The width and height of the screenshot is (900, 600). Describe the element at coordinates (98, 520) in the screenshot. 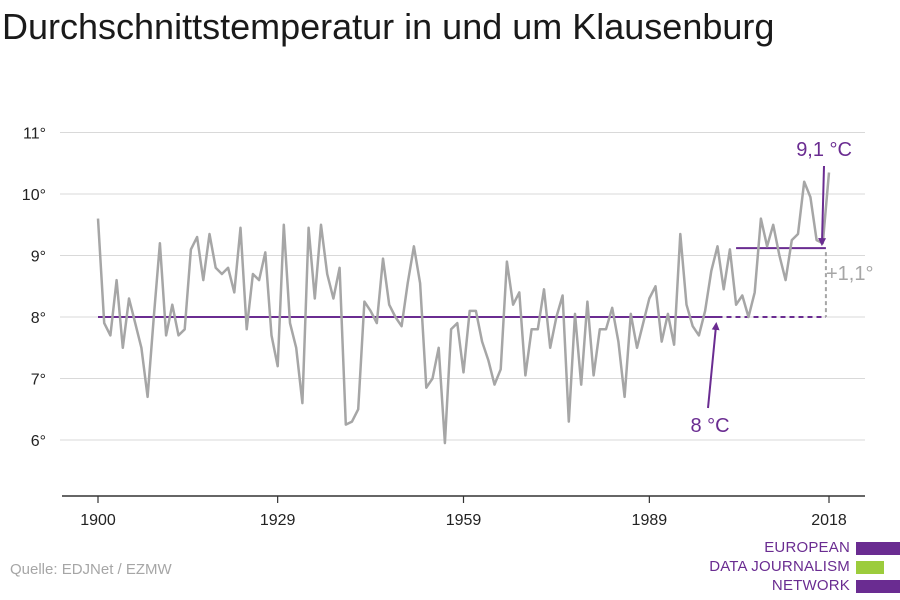

I see `x-tick-label-1900: 1900` at that location.